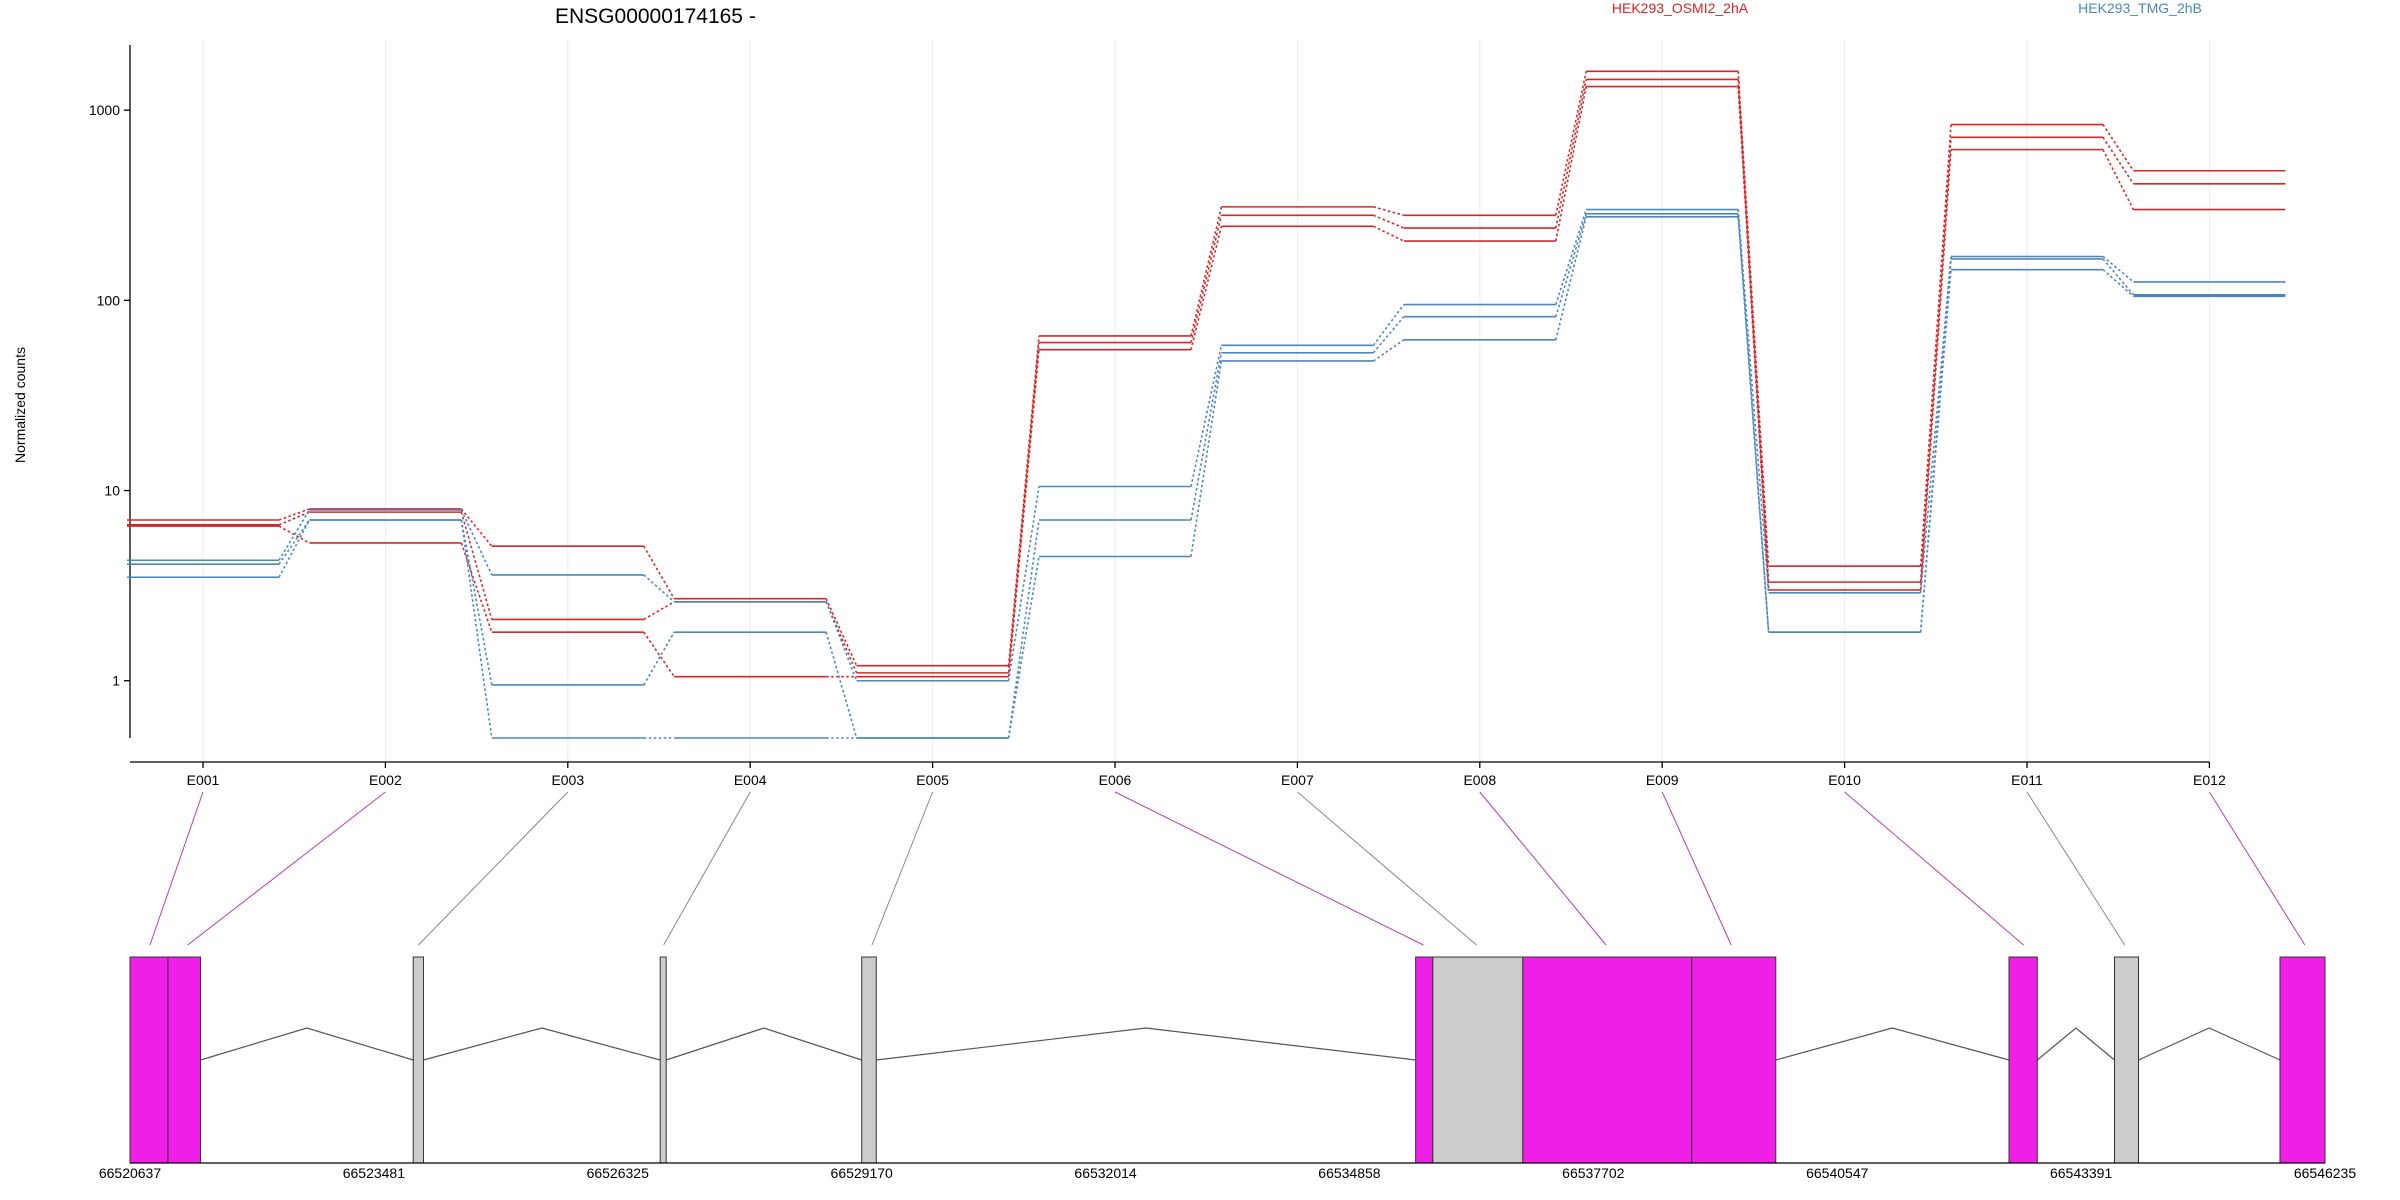 The image size is (2400, 1200). What do you see at coordinates (1479, 780) in the screenshot?
I see `x-tick-label: E008` at bounding box center [1479, 780].